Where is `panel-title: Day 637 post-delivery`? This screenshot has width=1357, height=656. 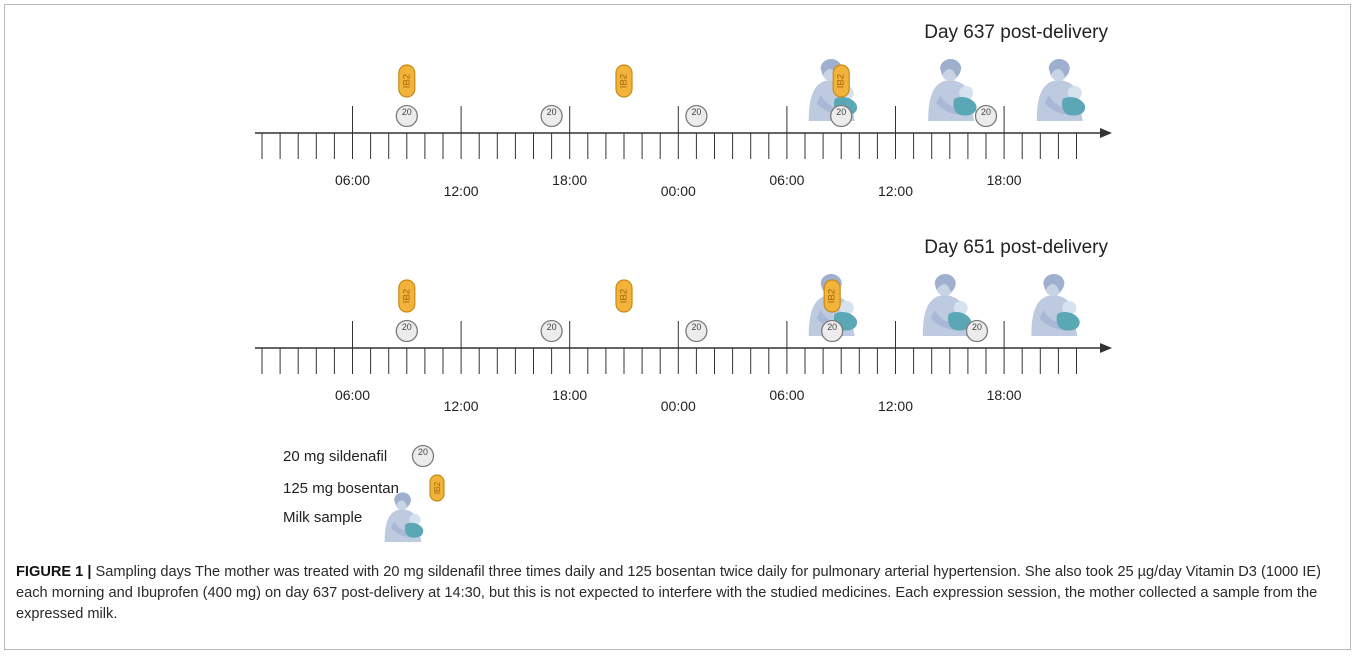 panel-title: Day 637 post-delivery is located at coordinates (1016, 32).